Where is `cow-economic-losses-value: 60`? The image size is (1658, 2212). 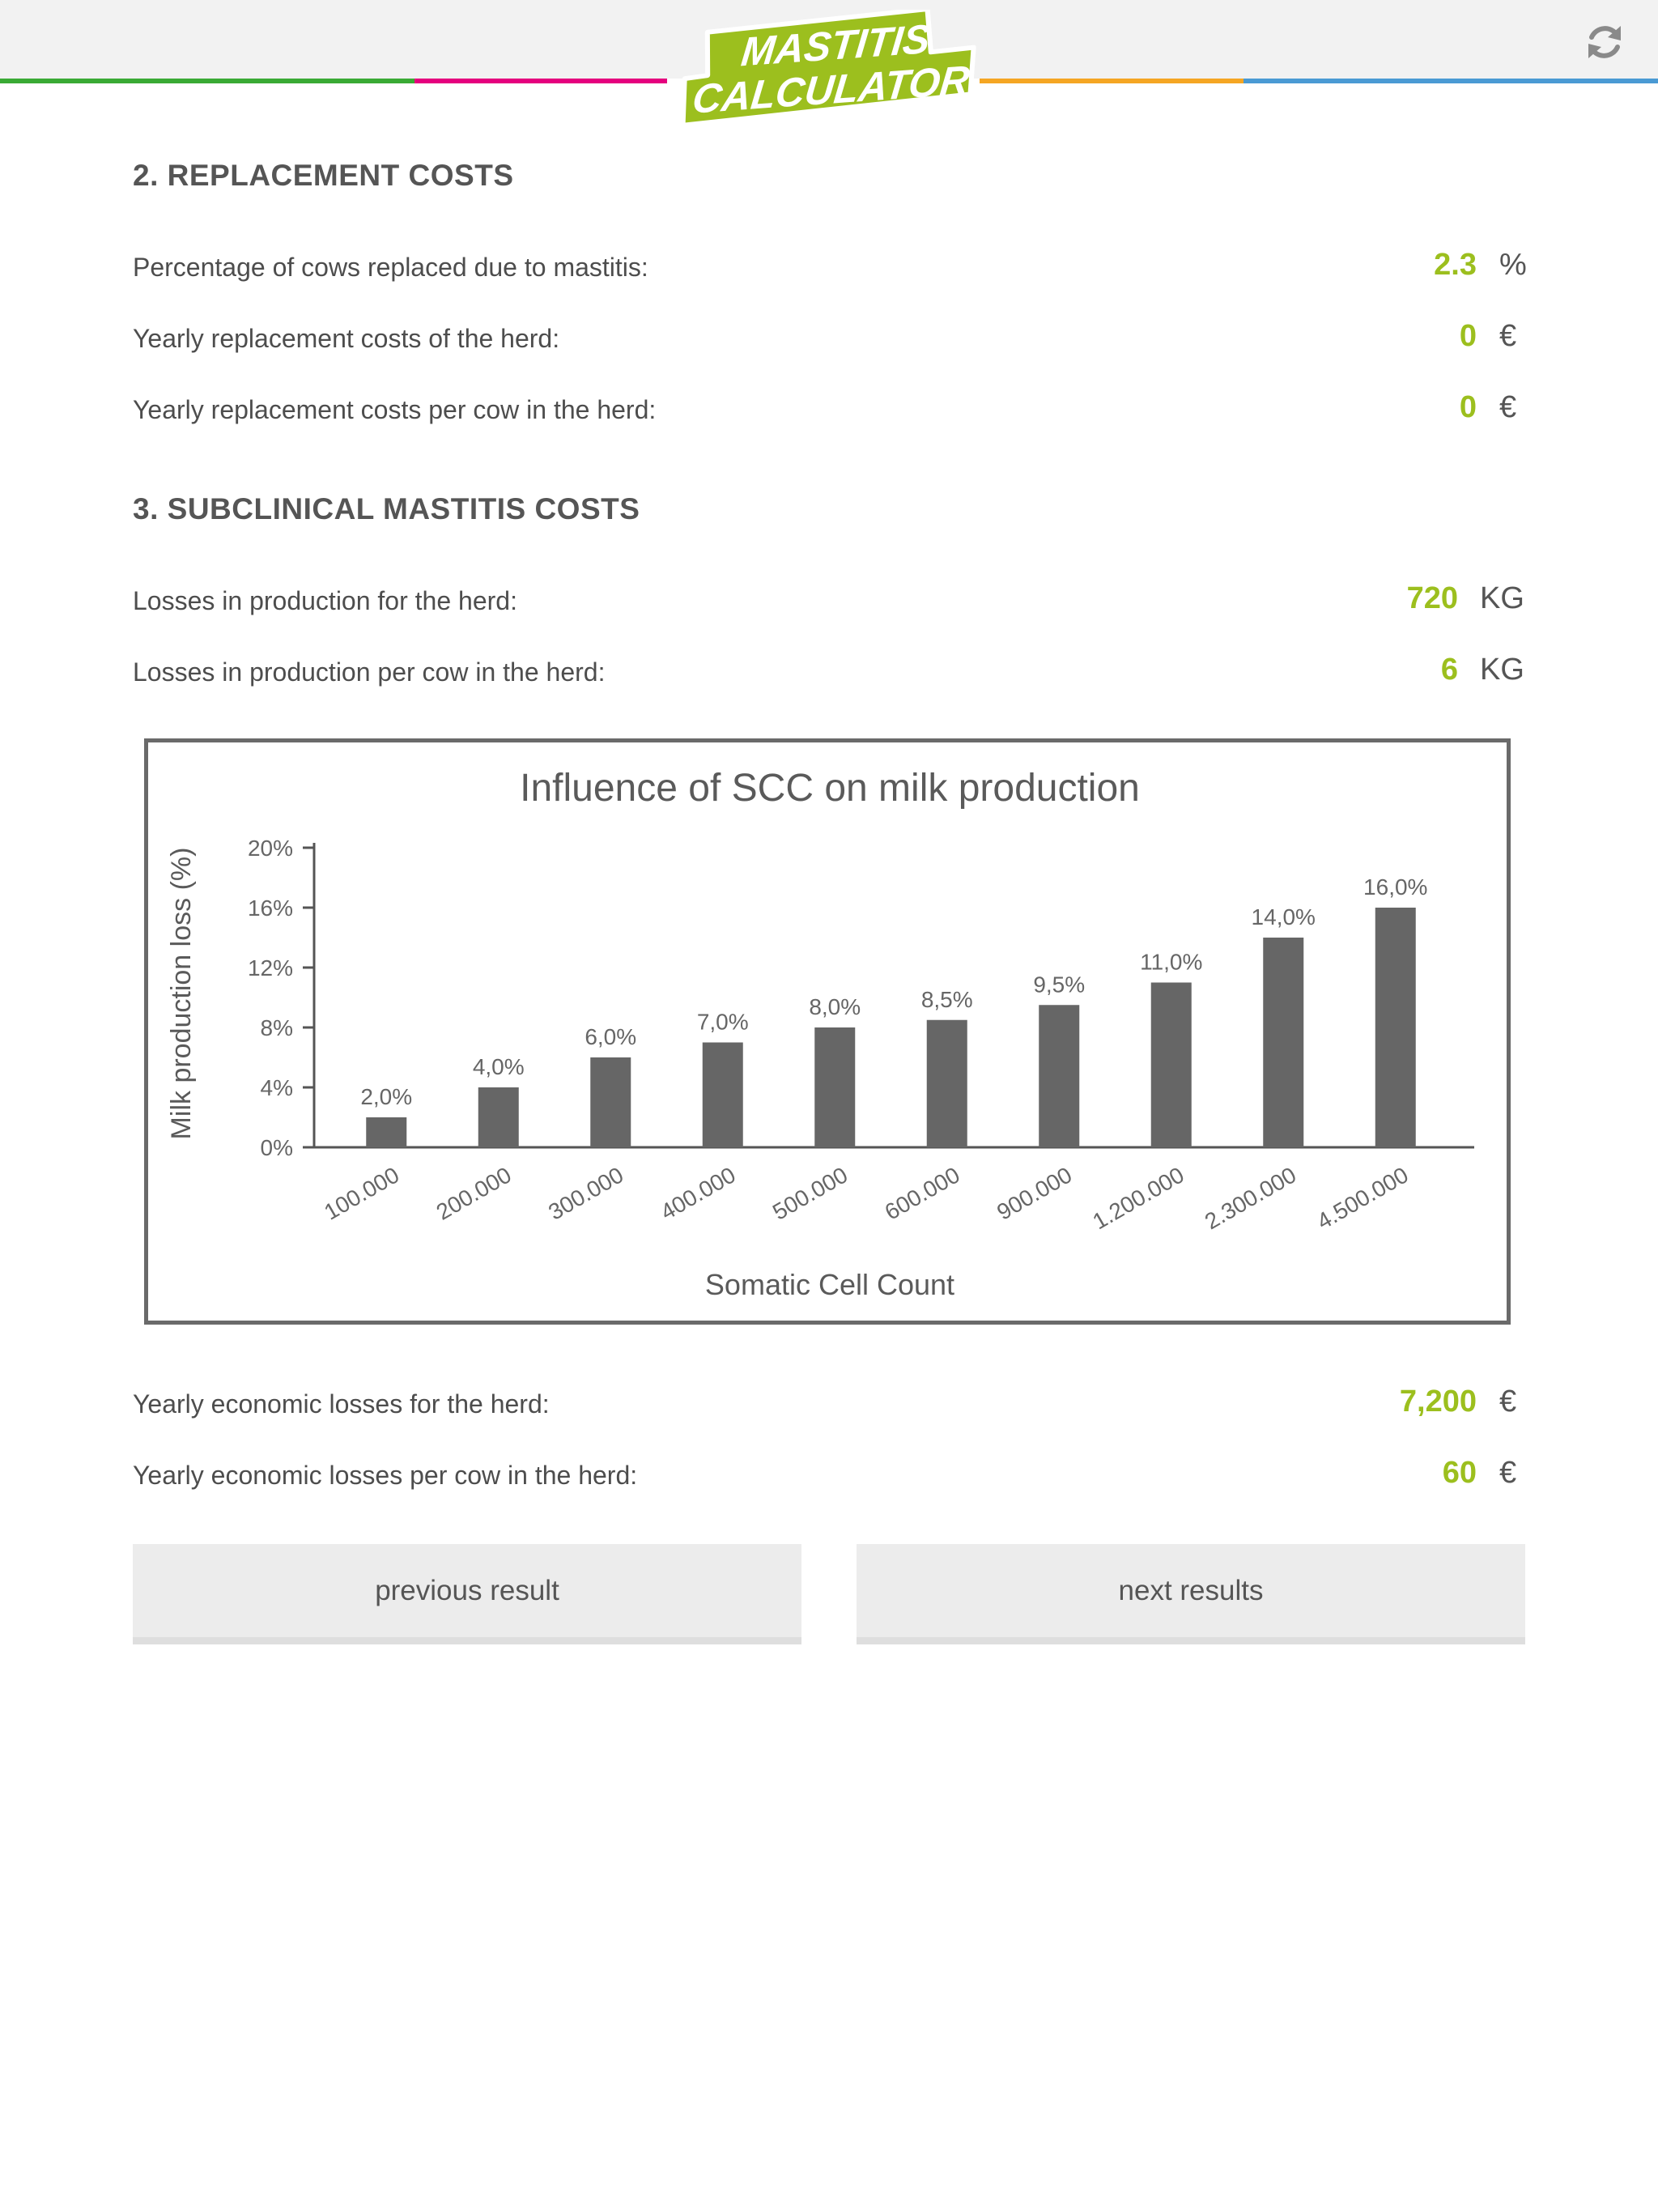
cow-economic-losses-value: 60 is located at coordinates (1459, 1473).